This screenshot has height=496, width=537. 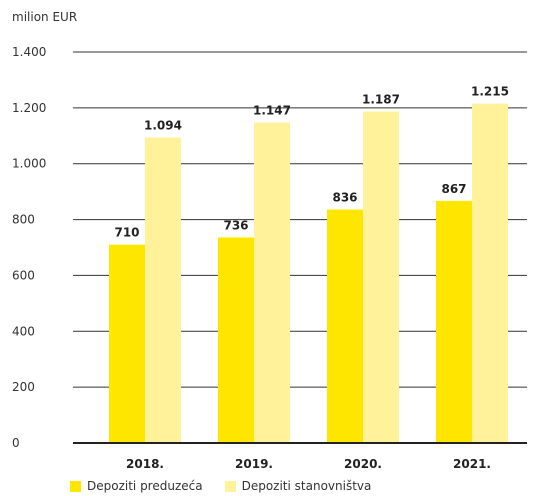 I want to click on y-tick-label-800: 800, so click(x=23, y=220).